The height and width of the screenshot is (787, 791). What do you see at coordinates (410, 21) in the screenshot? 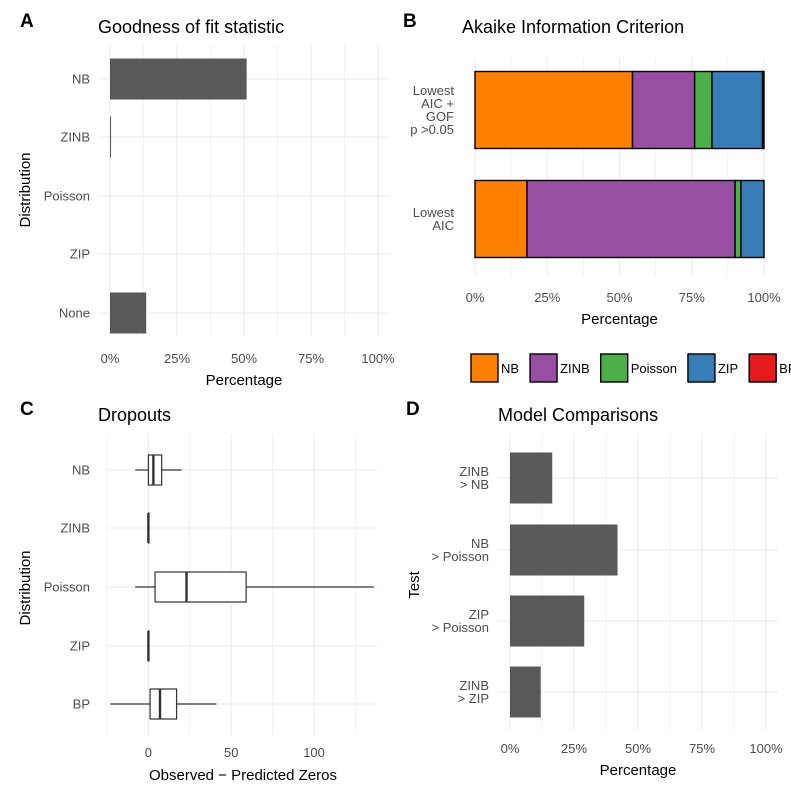
I see `panel-label: B` at bounding box center [410, 21].